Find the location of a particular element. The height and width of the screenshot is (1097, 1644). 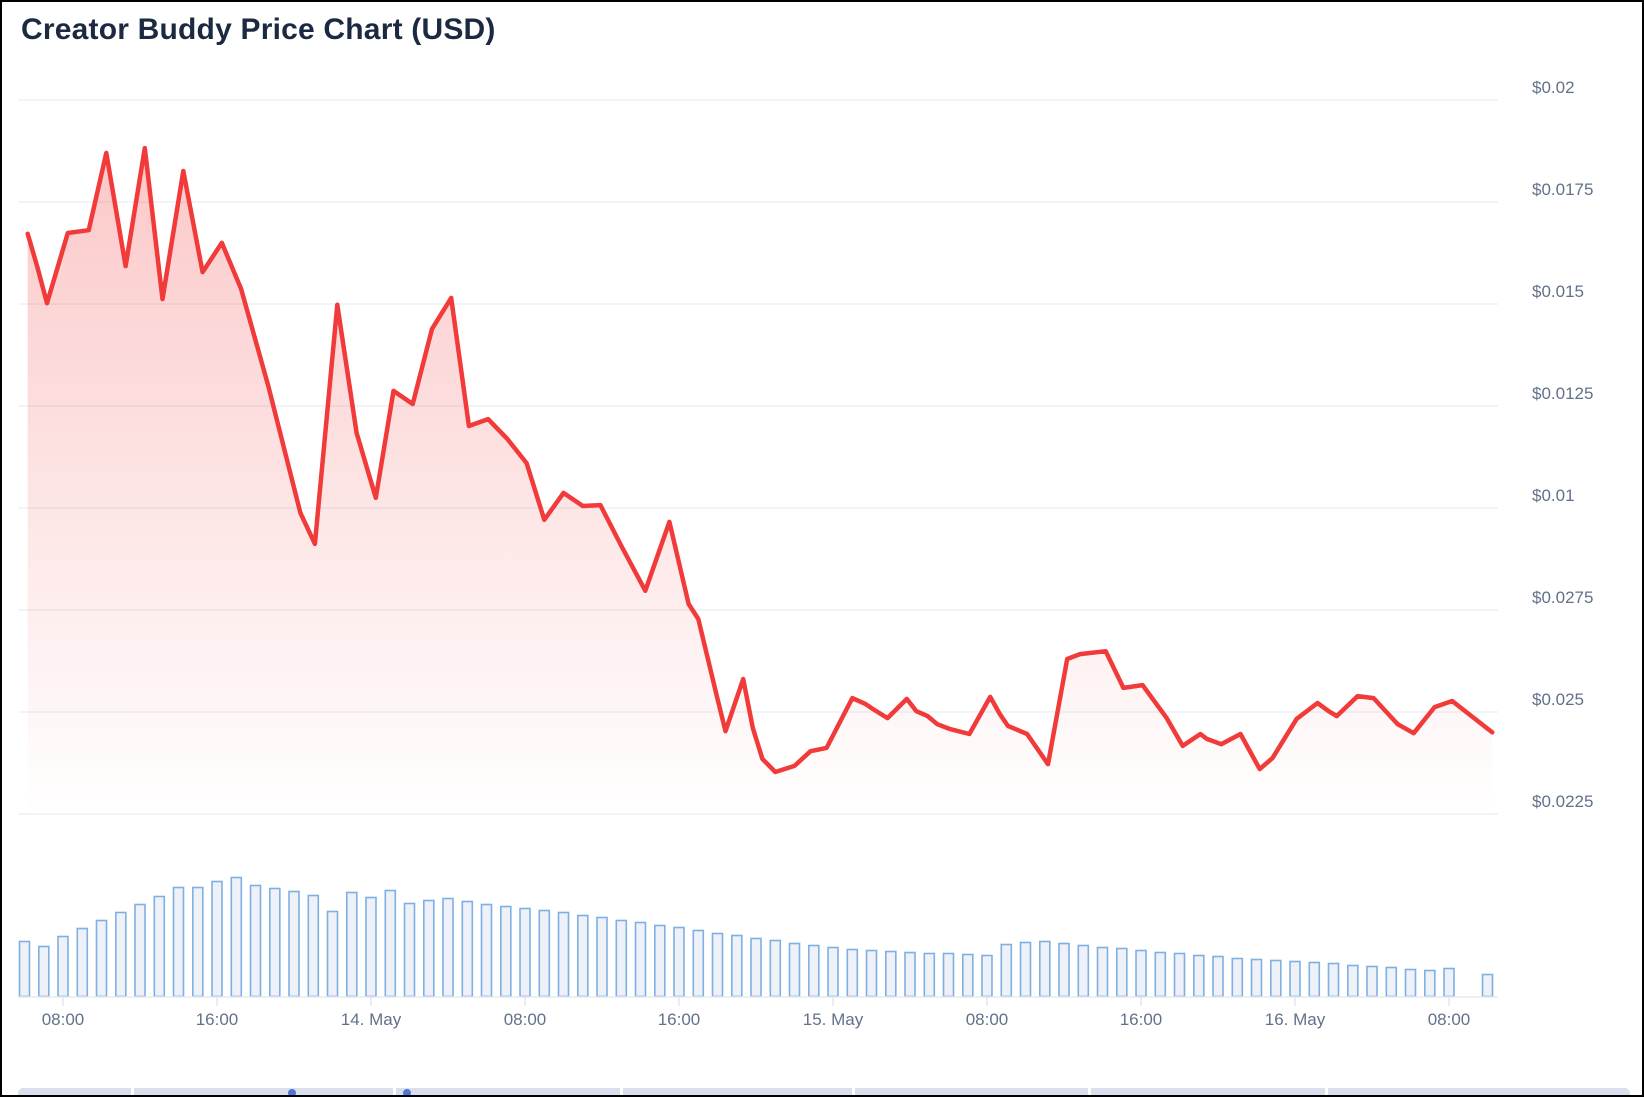

volume-bars is located at coordinates (756, 937).